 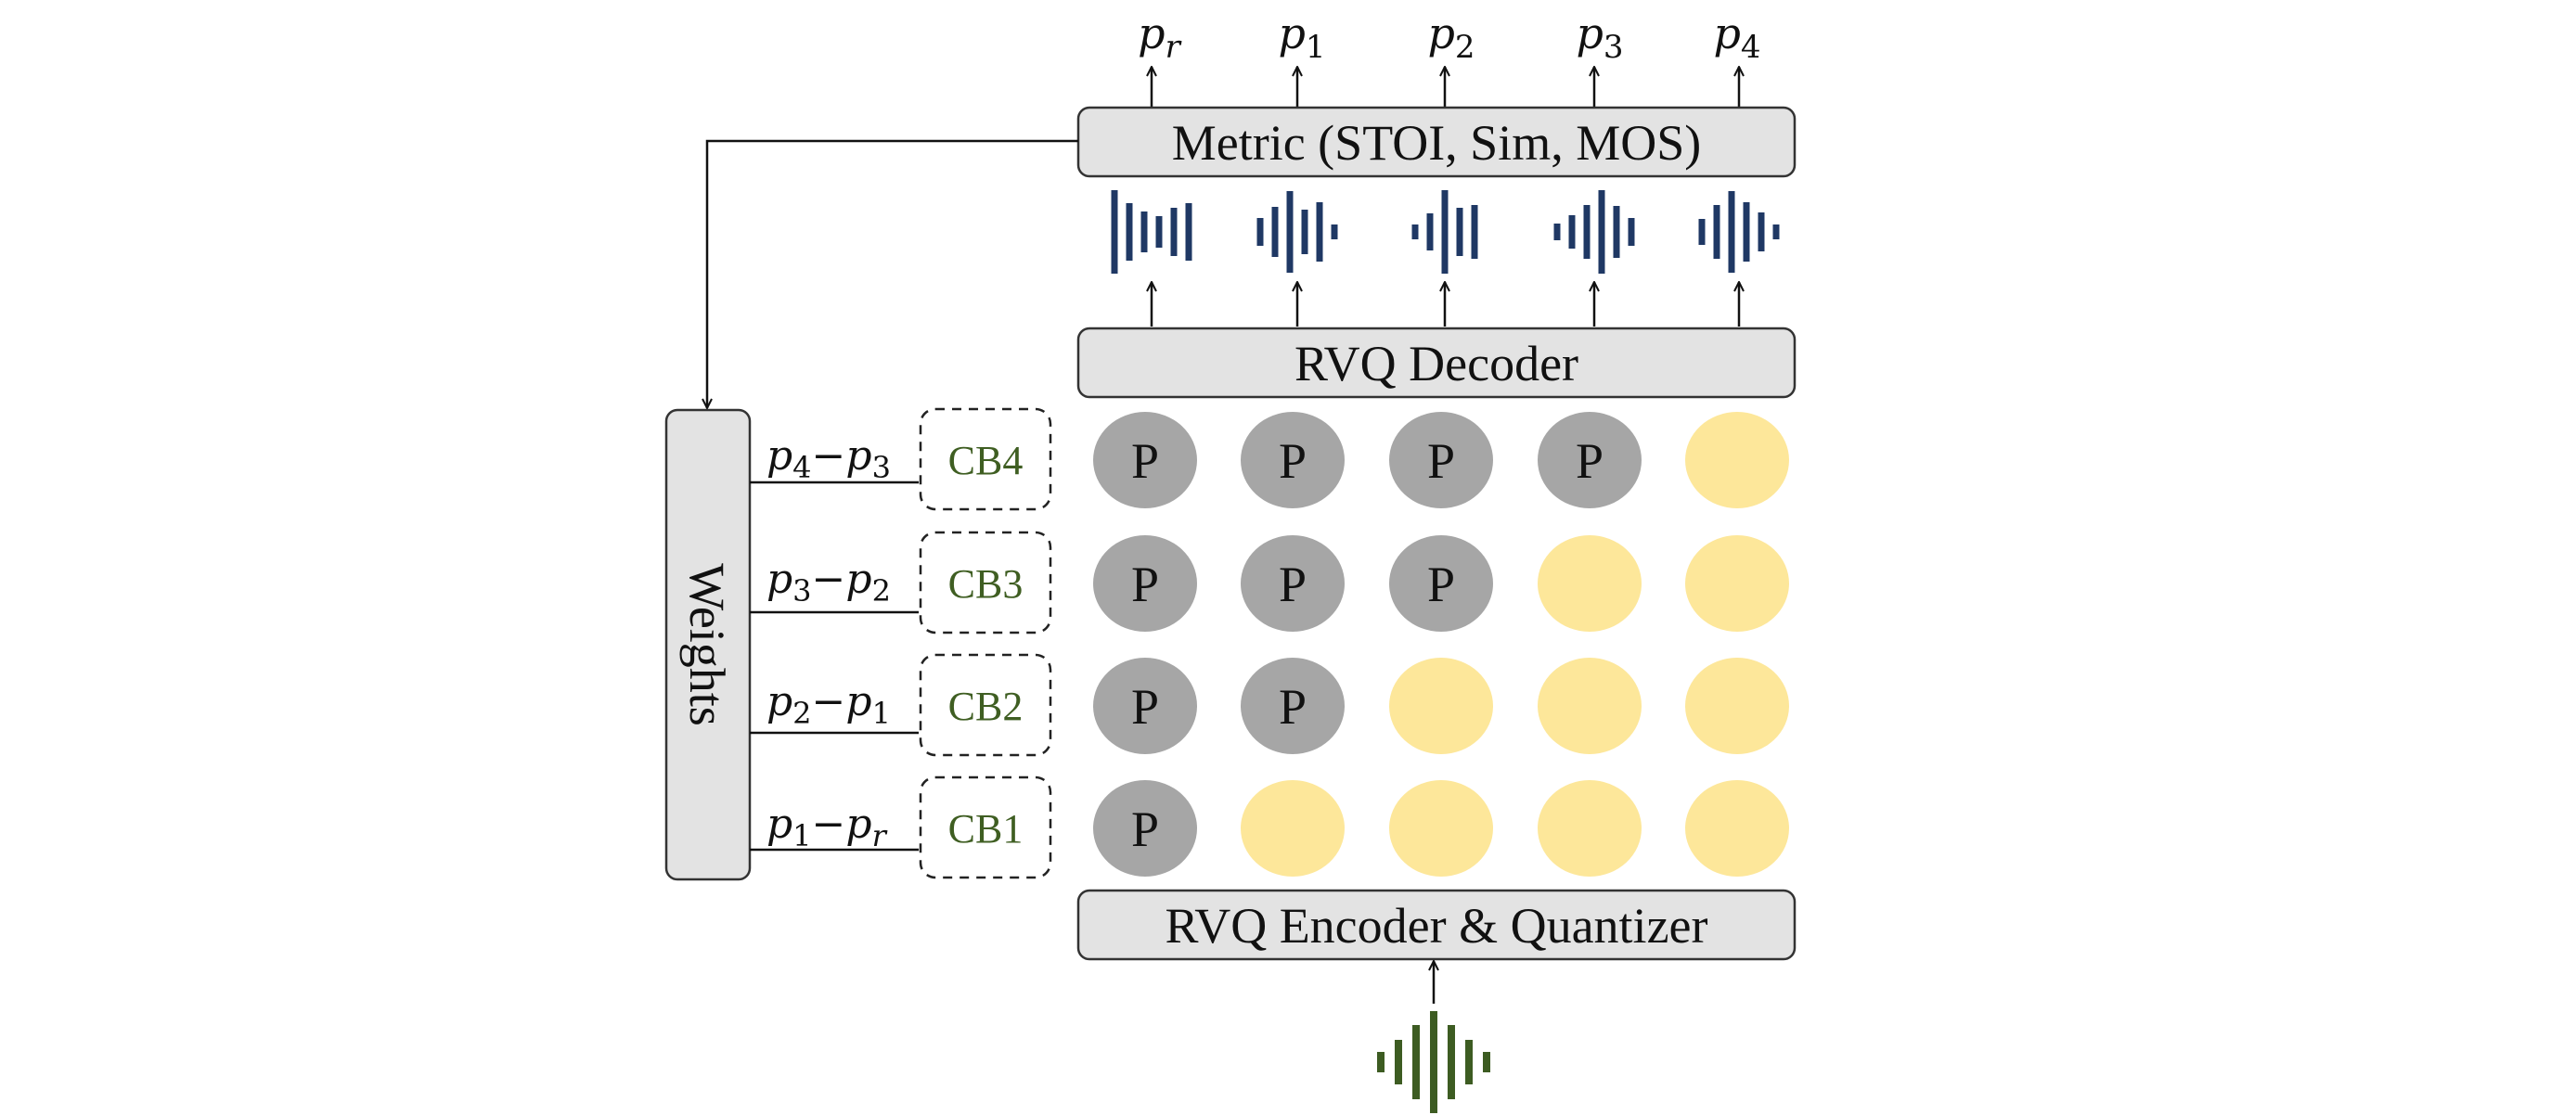 I want to click on codebook-label: CB2, so click(x=986, y=706).